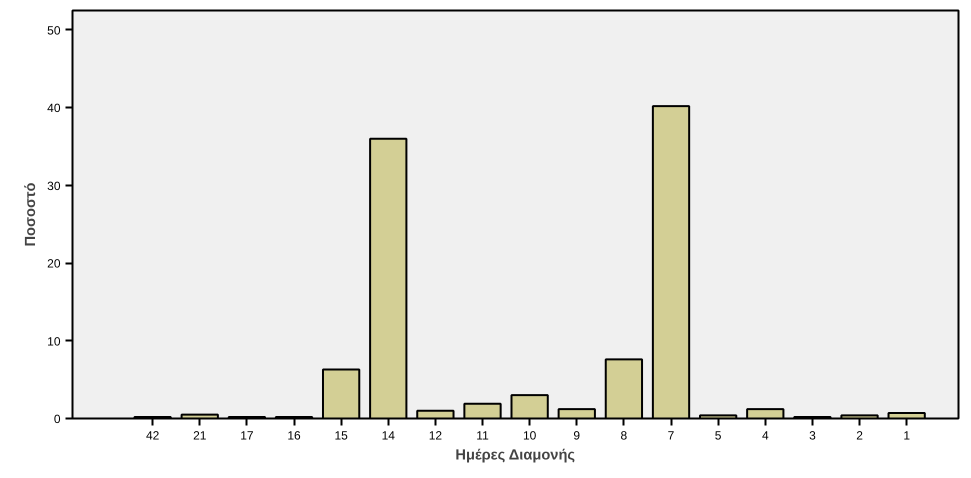  Describe the element at coordinates (812, 435) in the screenshot. I see `x-tick-label: 3` at that location.